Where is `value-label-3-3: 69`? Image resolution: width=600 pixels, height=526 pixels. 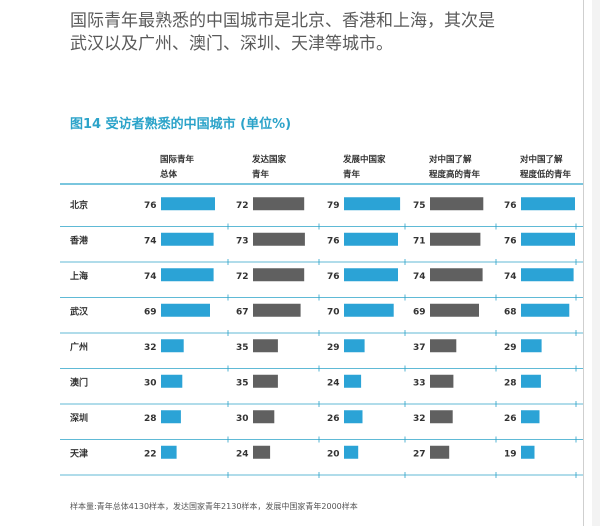 value-label-3-3: 69 is located at coordinates (419, 312).